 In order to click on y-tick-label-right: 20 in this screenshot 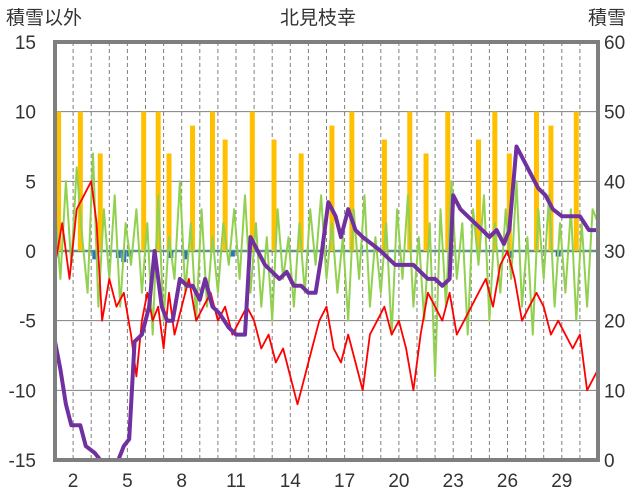, I will do `click(614, 322)`.